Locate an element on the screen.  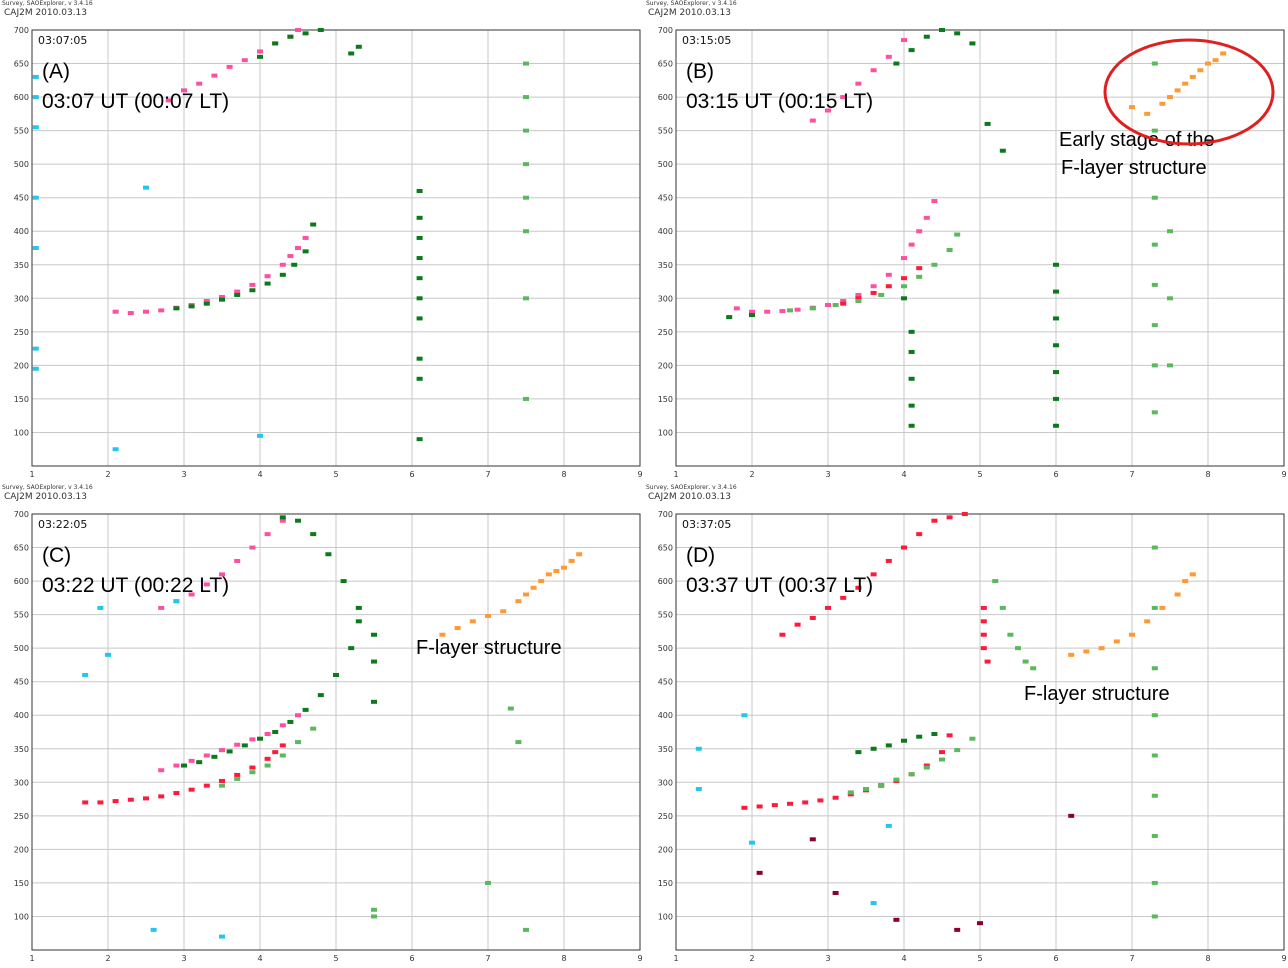
y-tick-label: 250 is located at coordinates (21, 816).